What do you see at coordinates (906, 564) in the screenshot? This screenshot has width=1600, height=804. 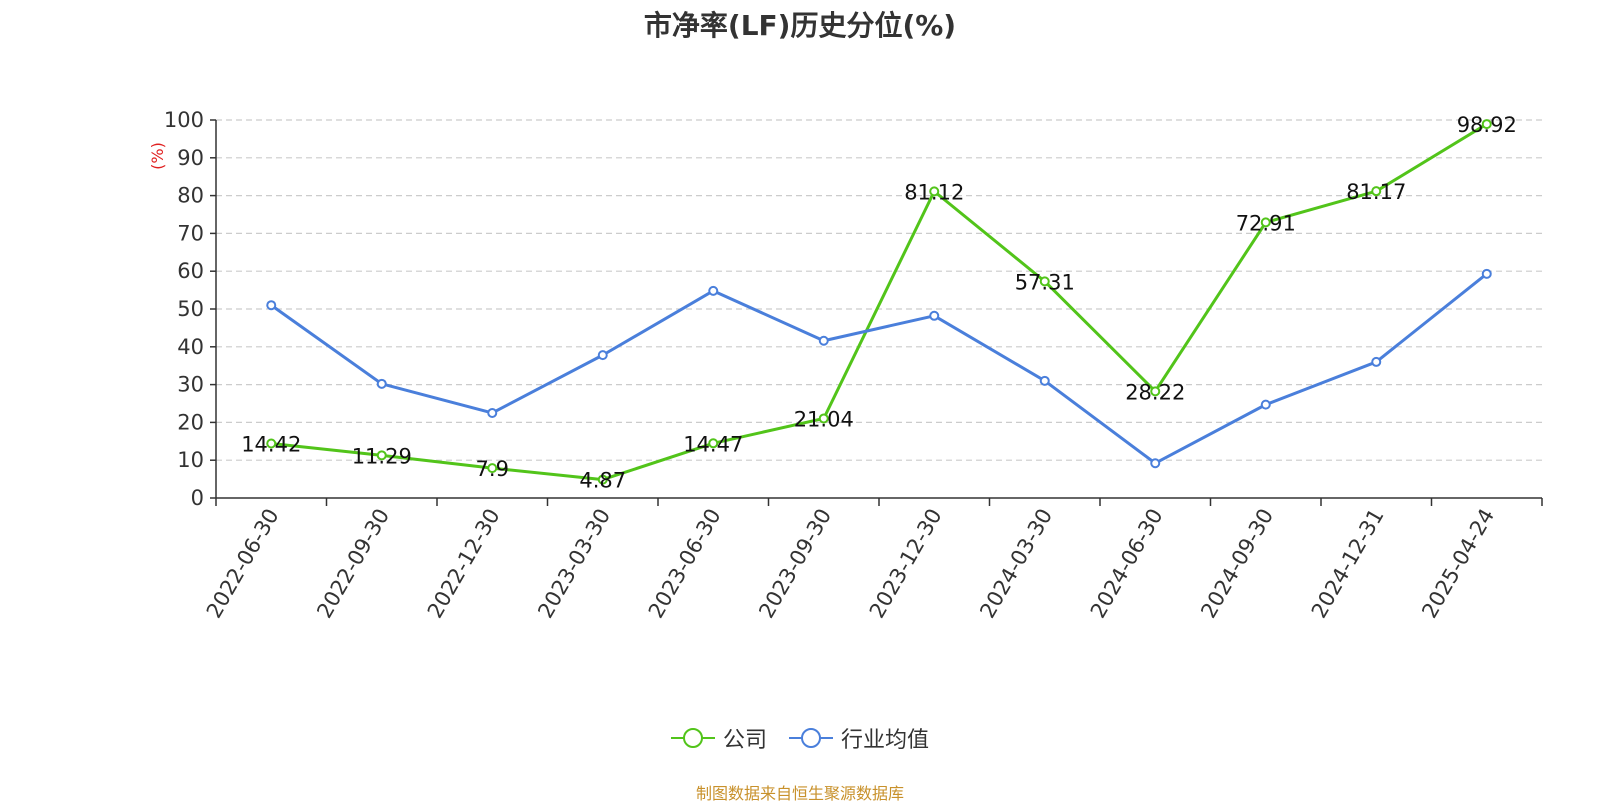 I see `x-tick-label: 2023-12-30` at bounding box center [906, 564].